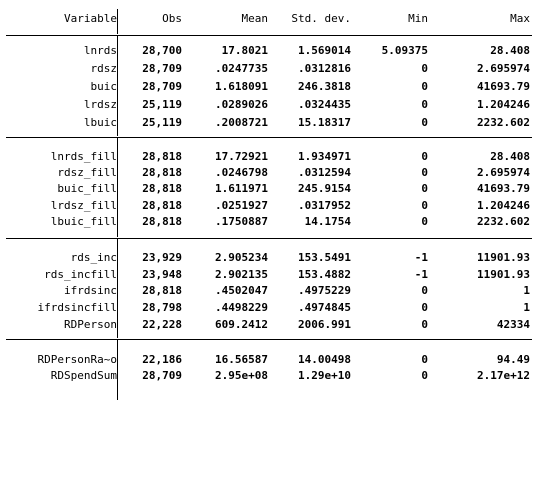 The image size is (544, 481). What do you see at coordinates (87, 172) in the screenshot?
I see `variable-name: rdsz_fill` at bounding box center [87, 172].